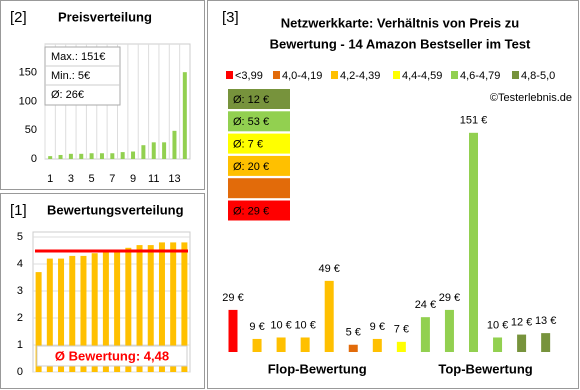 The width and height of the screenshot is (580, 390). Describe the element at coordinates (232, 298) in the screenshot. I see `value-label: 29 €` at that location.